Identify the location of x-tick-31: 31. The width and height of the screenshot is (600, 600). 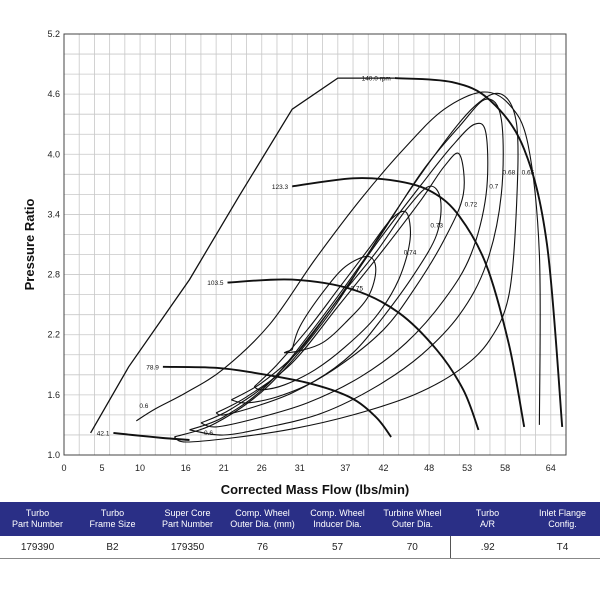
(300, 468).